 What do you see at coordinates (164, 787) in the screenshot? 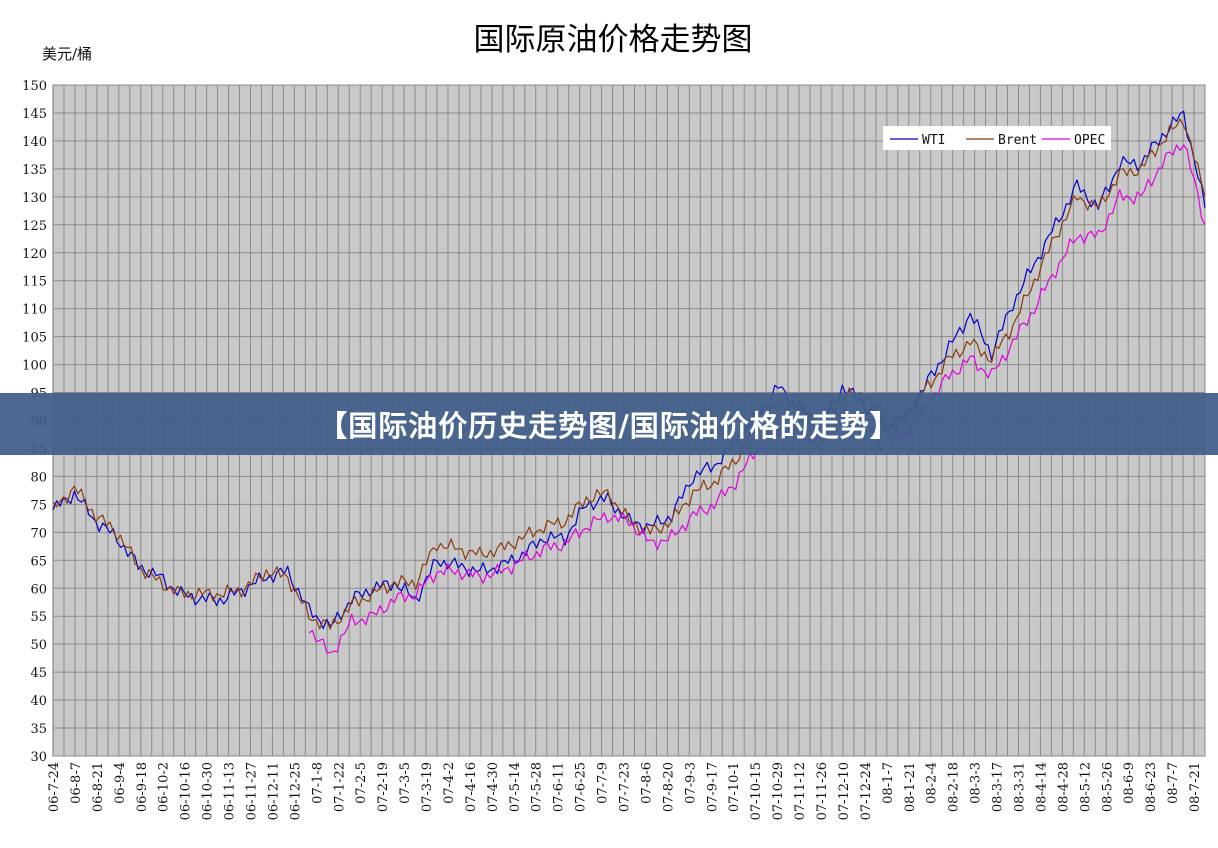
I see `x-tick-label: 06-10-2` at bounding box center [164, 787].